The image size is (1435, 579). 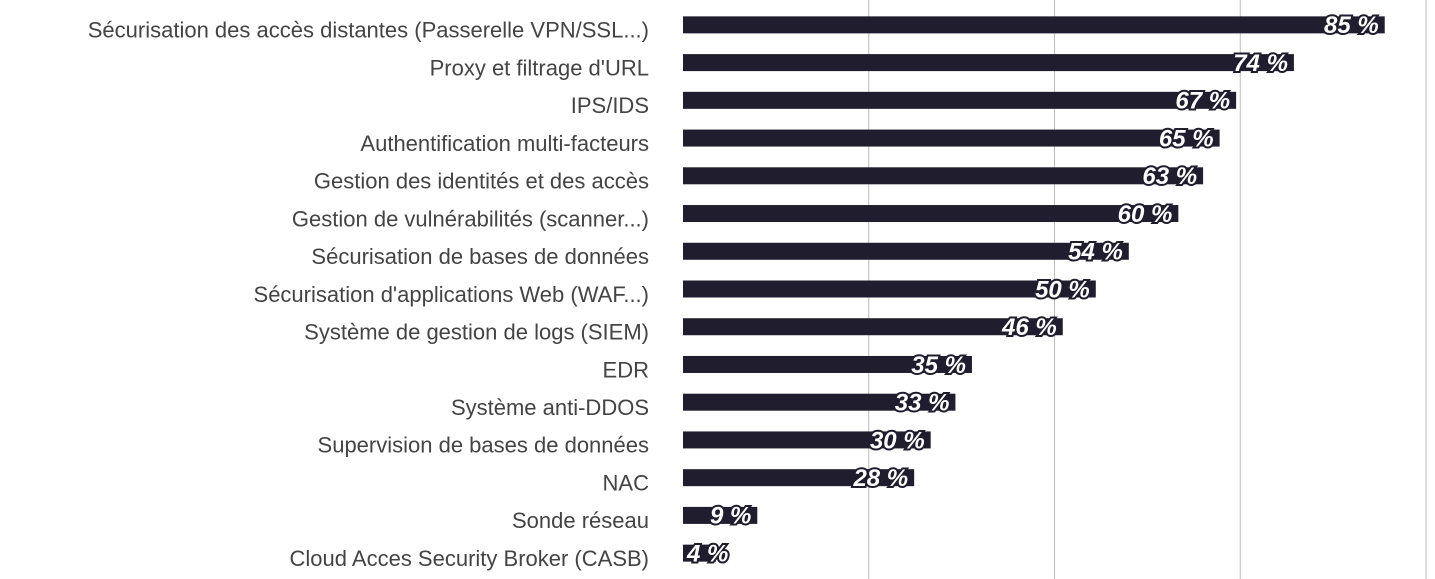 What do you see at coordinates (504, 143) in the screenshot?
I see `category-label: Authentification multi-facteurs` at bounding box center [504, 143].